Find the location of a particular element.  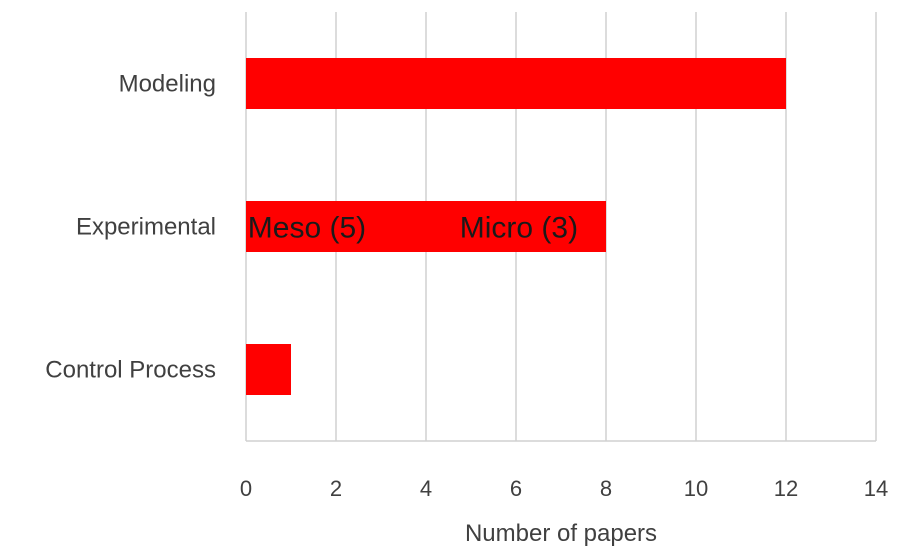

x-tick-label: 2 is located at coordinates (336, 488).